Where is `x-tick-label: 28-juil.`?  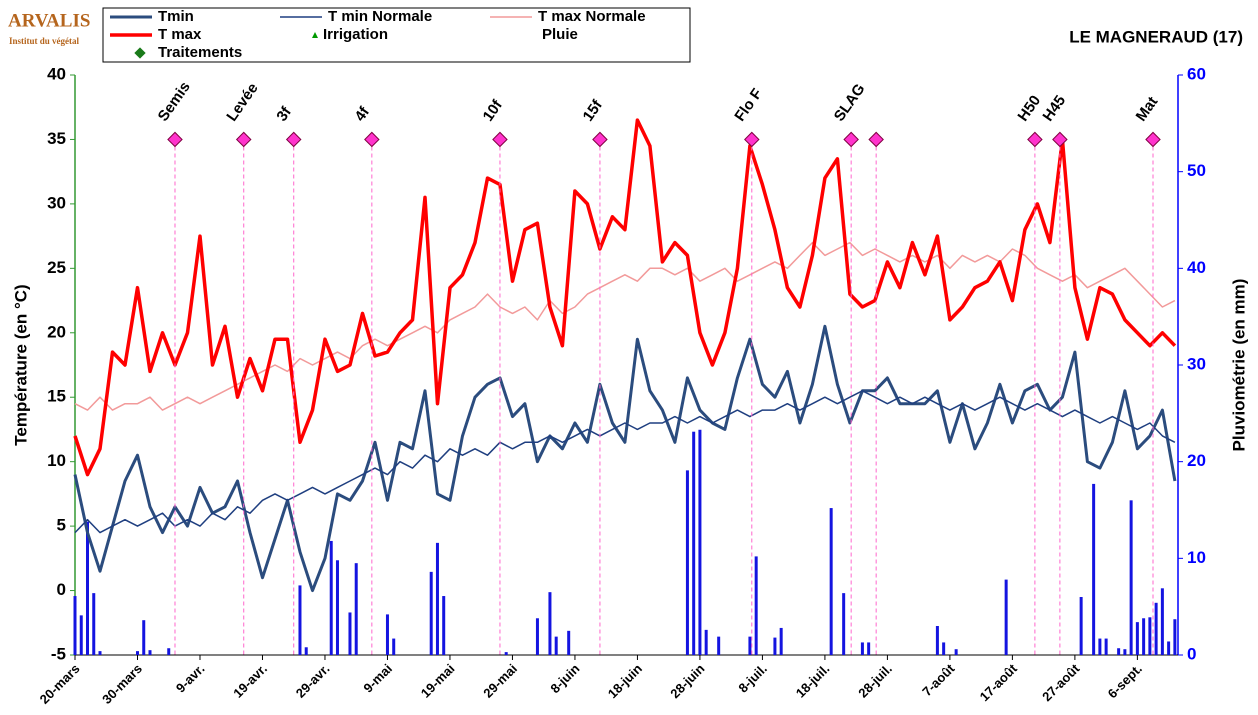
x-tick-label: 28-juil. is located at coordinates (875, 681).